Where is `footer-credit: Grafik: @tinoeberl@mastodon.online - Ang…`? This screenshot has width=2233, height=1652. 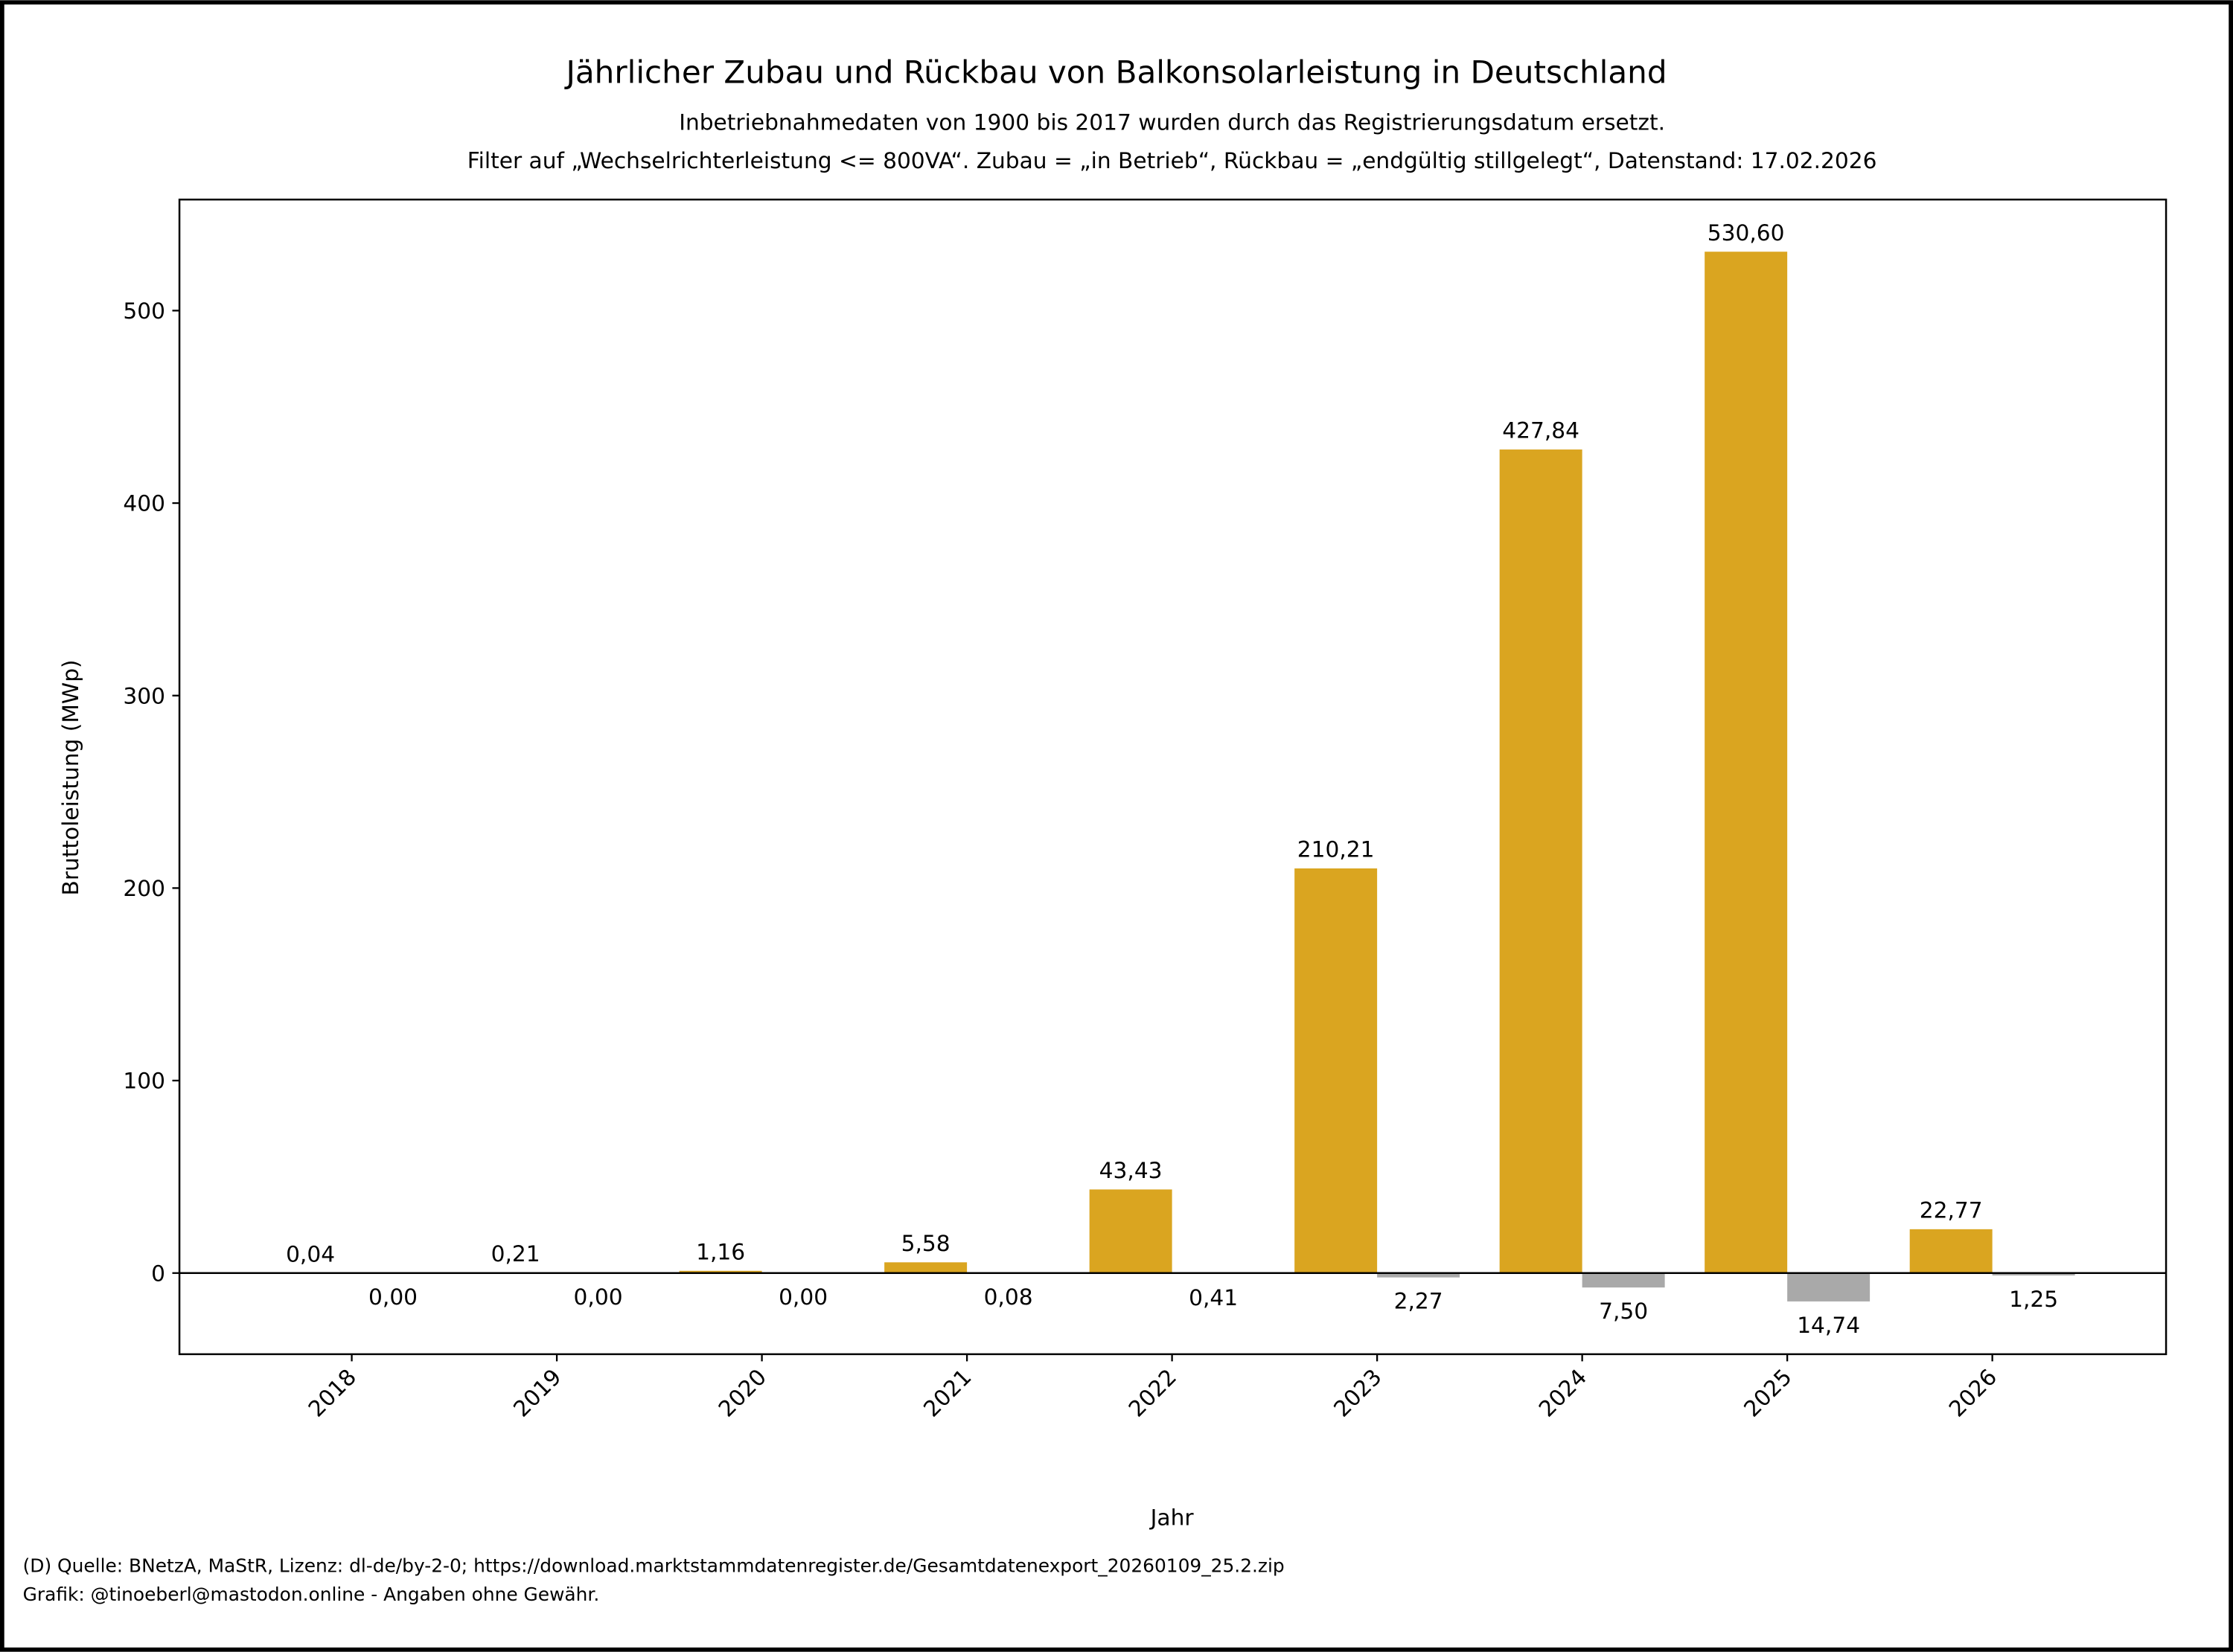 footer-credit: Grafik: @tinoeberl@mastodon.online - Ang… is located at coordinates (311, 1594).